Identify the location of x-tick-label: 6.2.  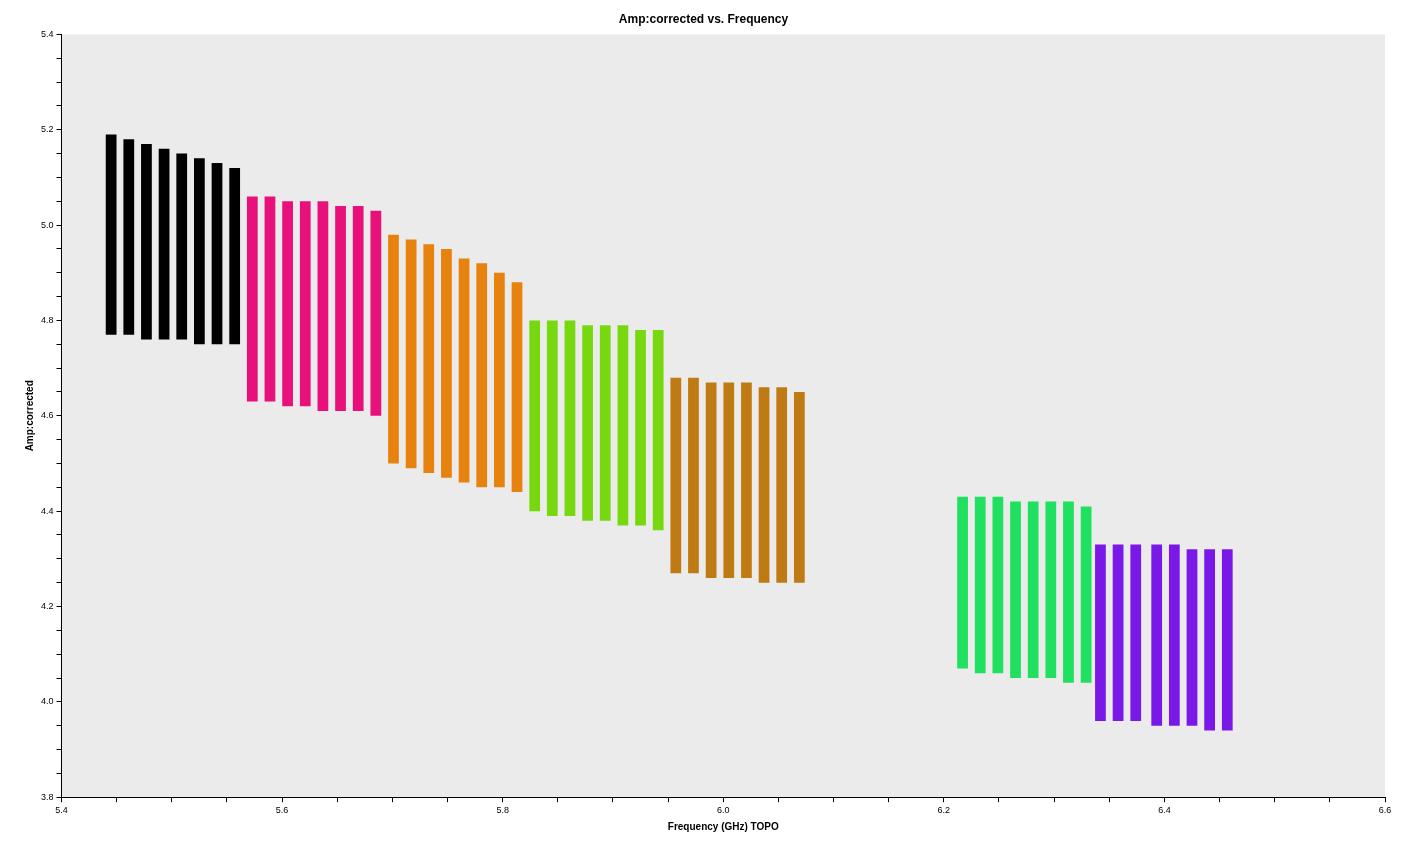
(944, 810).